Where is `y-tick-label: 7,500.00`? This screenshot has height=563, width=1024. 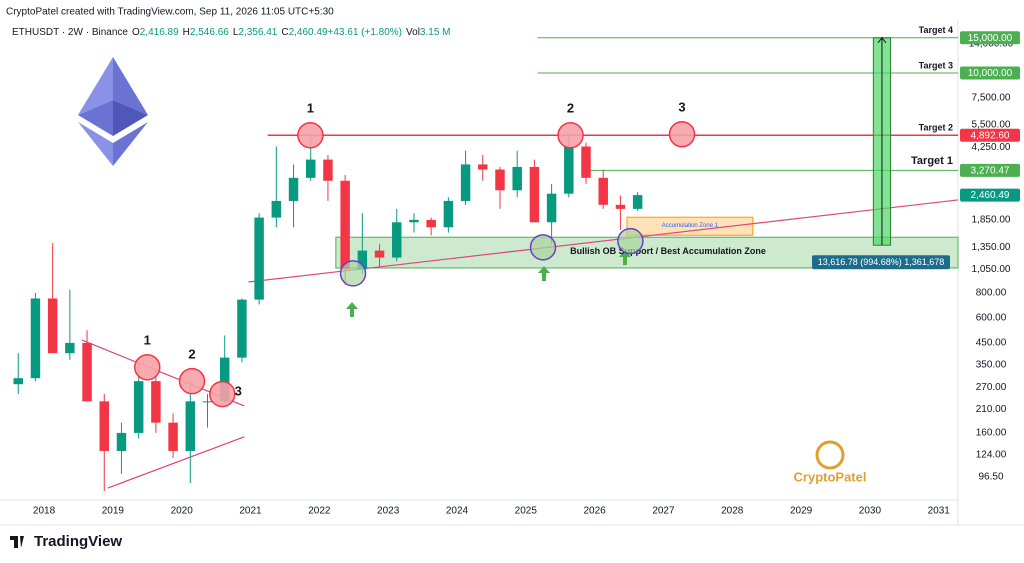 y-tick-label: 7,500.00 is located at coordinates (991, 98).